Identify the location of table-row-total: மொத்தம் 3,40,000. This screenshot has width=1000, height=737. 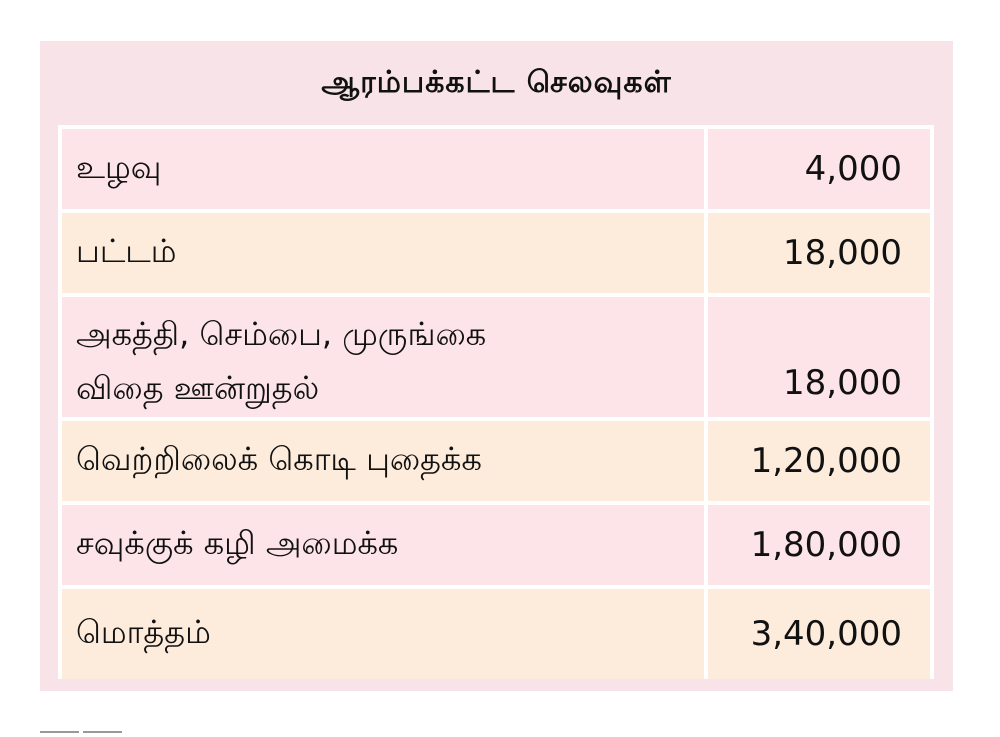
(496, 634).